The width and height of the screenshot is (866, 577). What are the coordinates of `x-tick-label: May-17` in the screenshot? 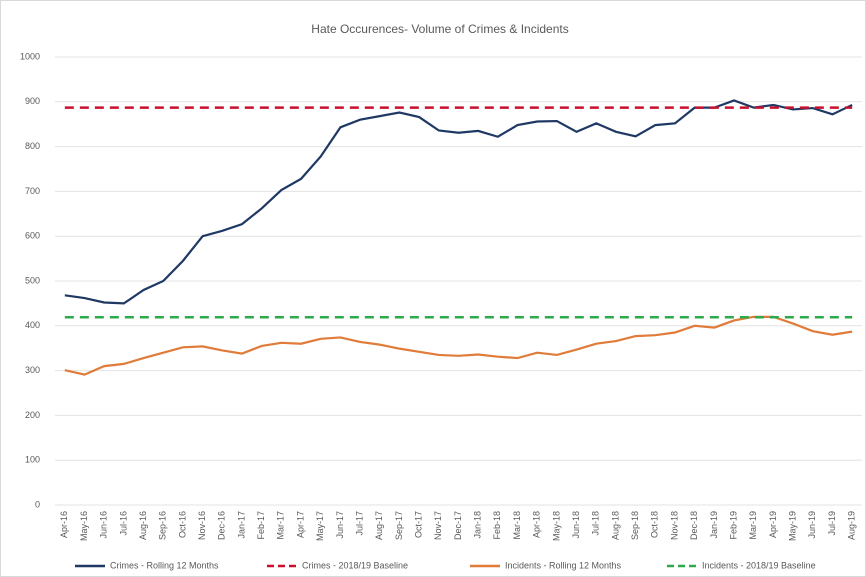 It's located at (320, 526).